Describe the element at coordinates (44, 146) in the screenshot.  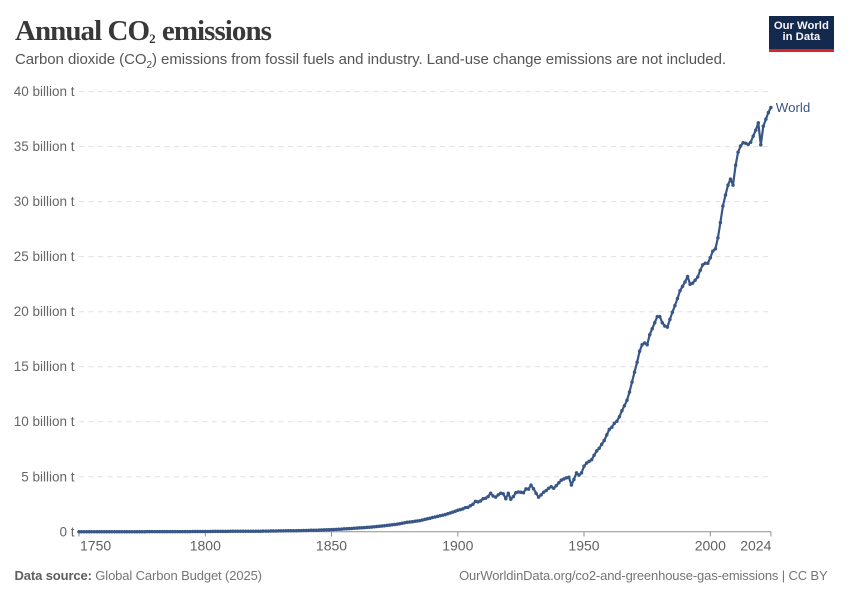
I see `svg-text: 35 billion t` at that location.